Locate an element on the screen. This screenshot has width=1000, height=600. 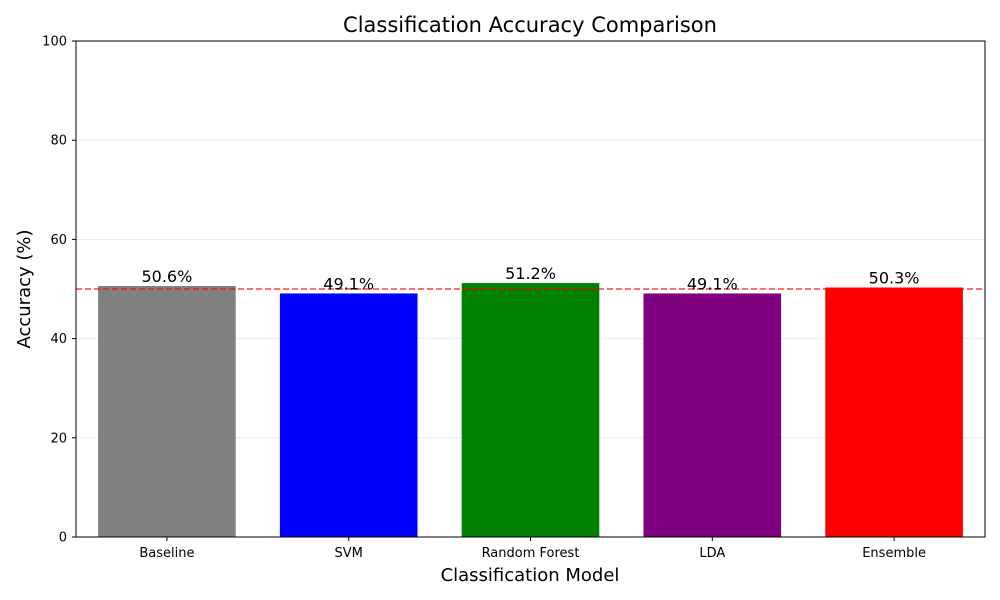
bar-value-label: 50.6% is located at coordinates (166, 276).